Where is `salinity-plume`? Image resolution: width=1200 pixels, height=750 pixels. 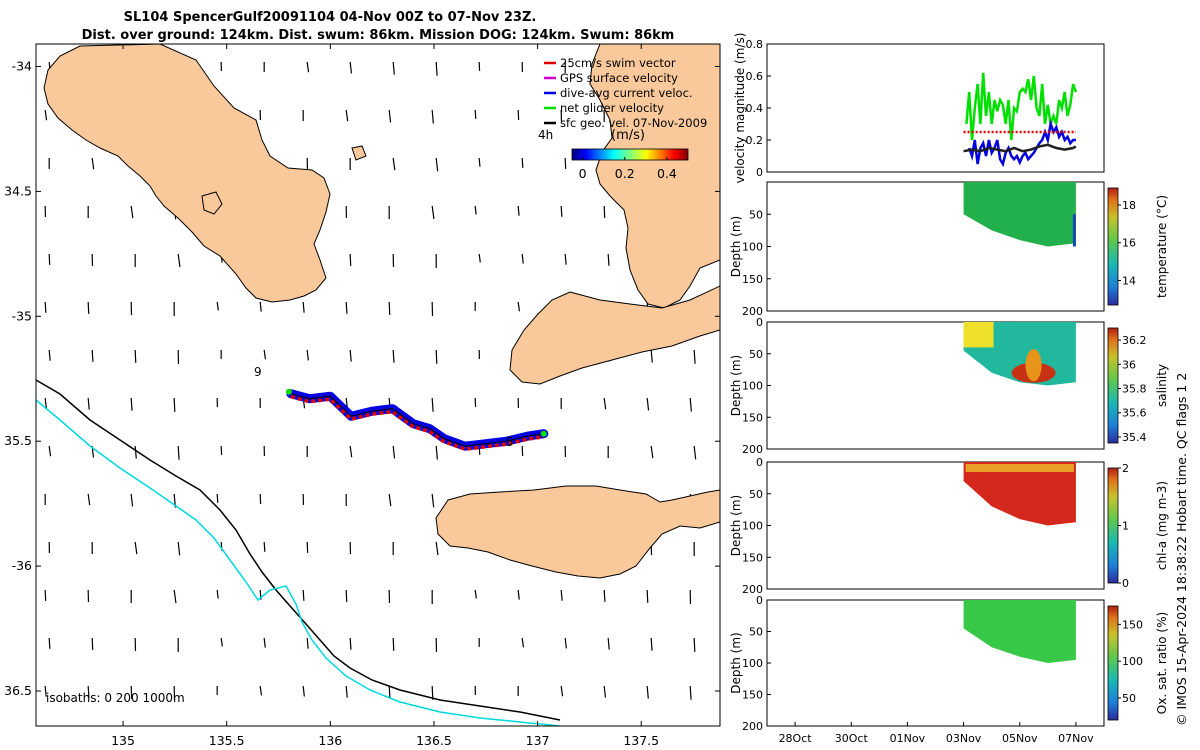
salinity-plume is located at coordinates (1033, 365).